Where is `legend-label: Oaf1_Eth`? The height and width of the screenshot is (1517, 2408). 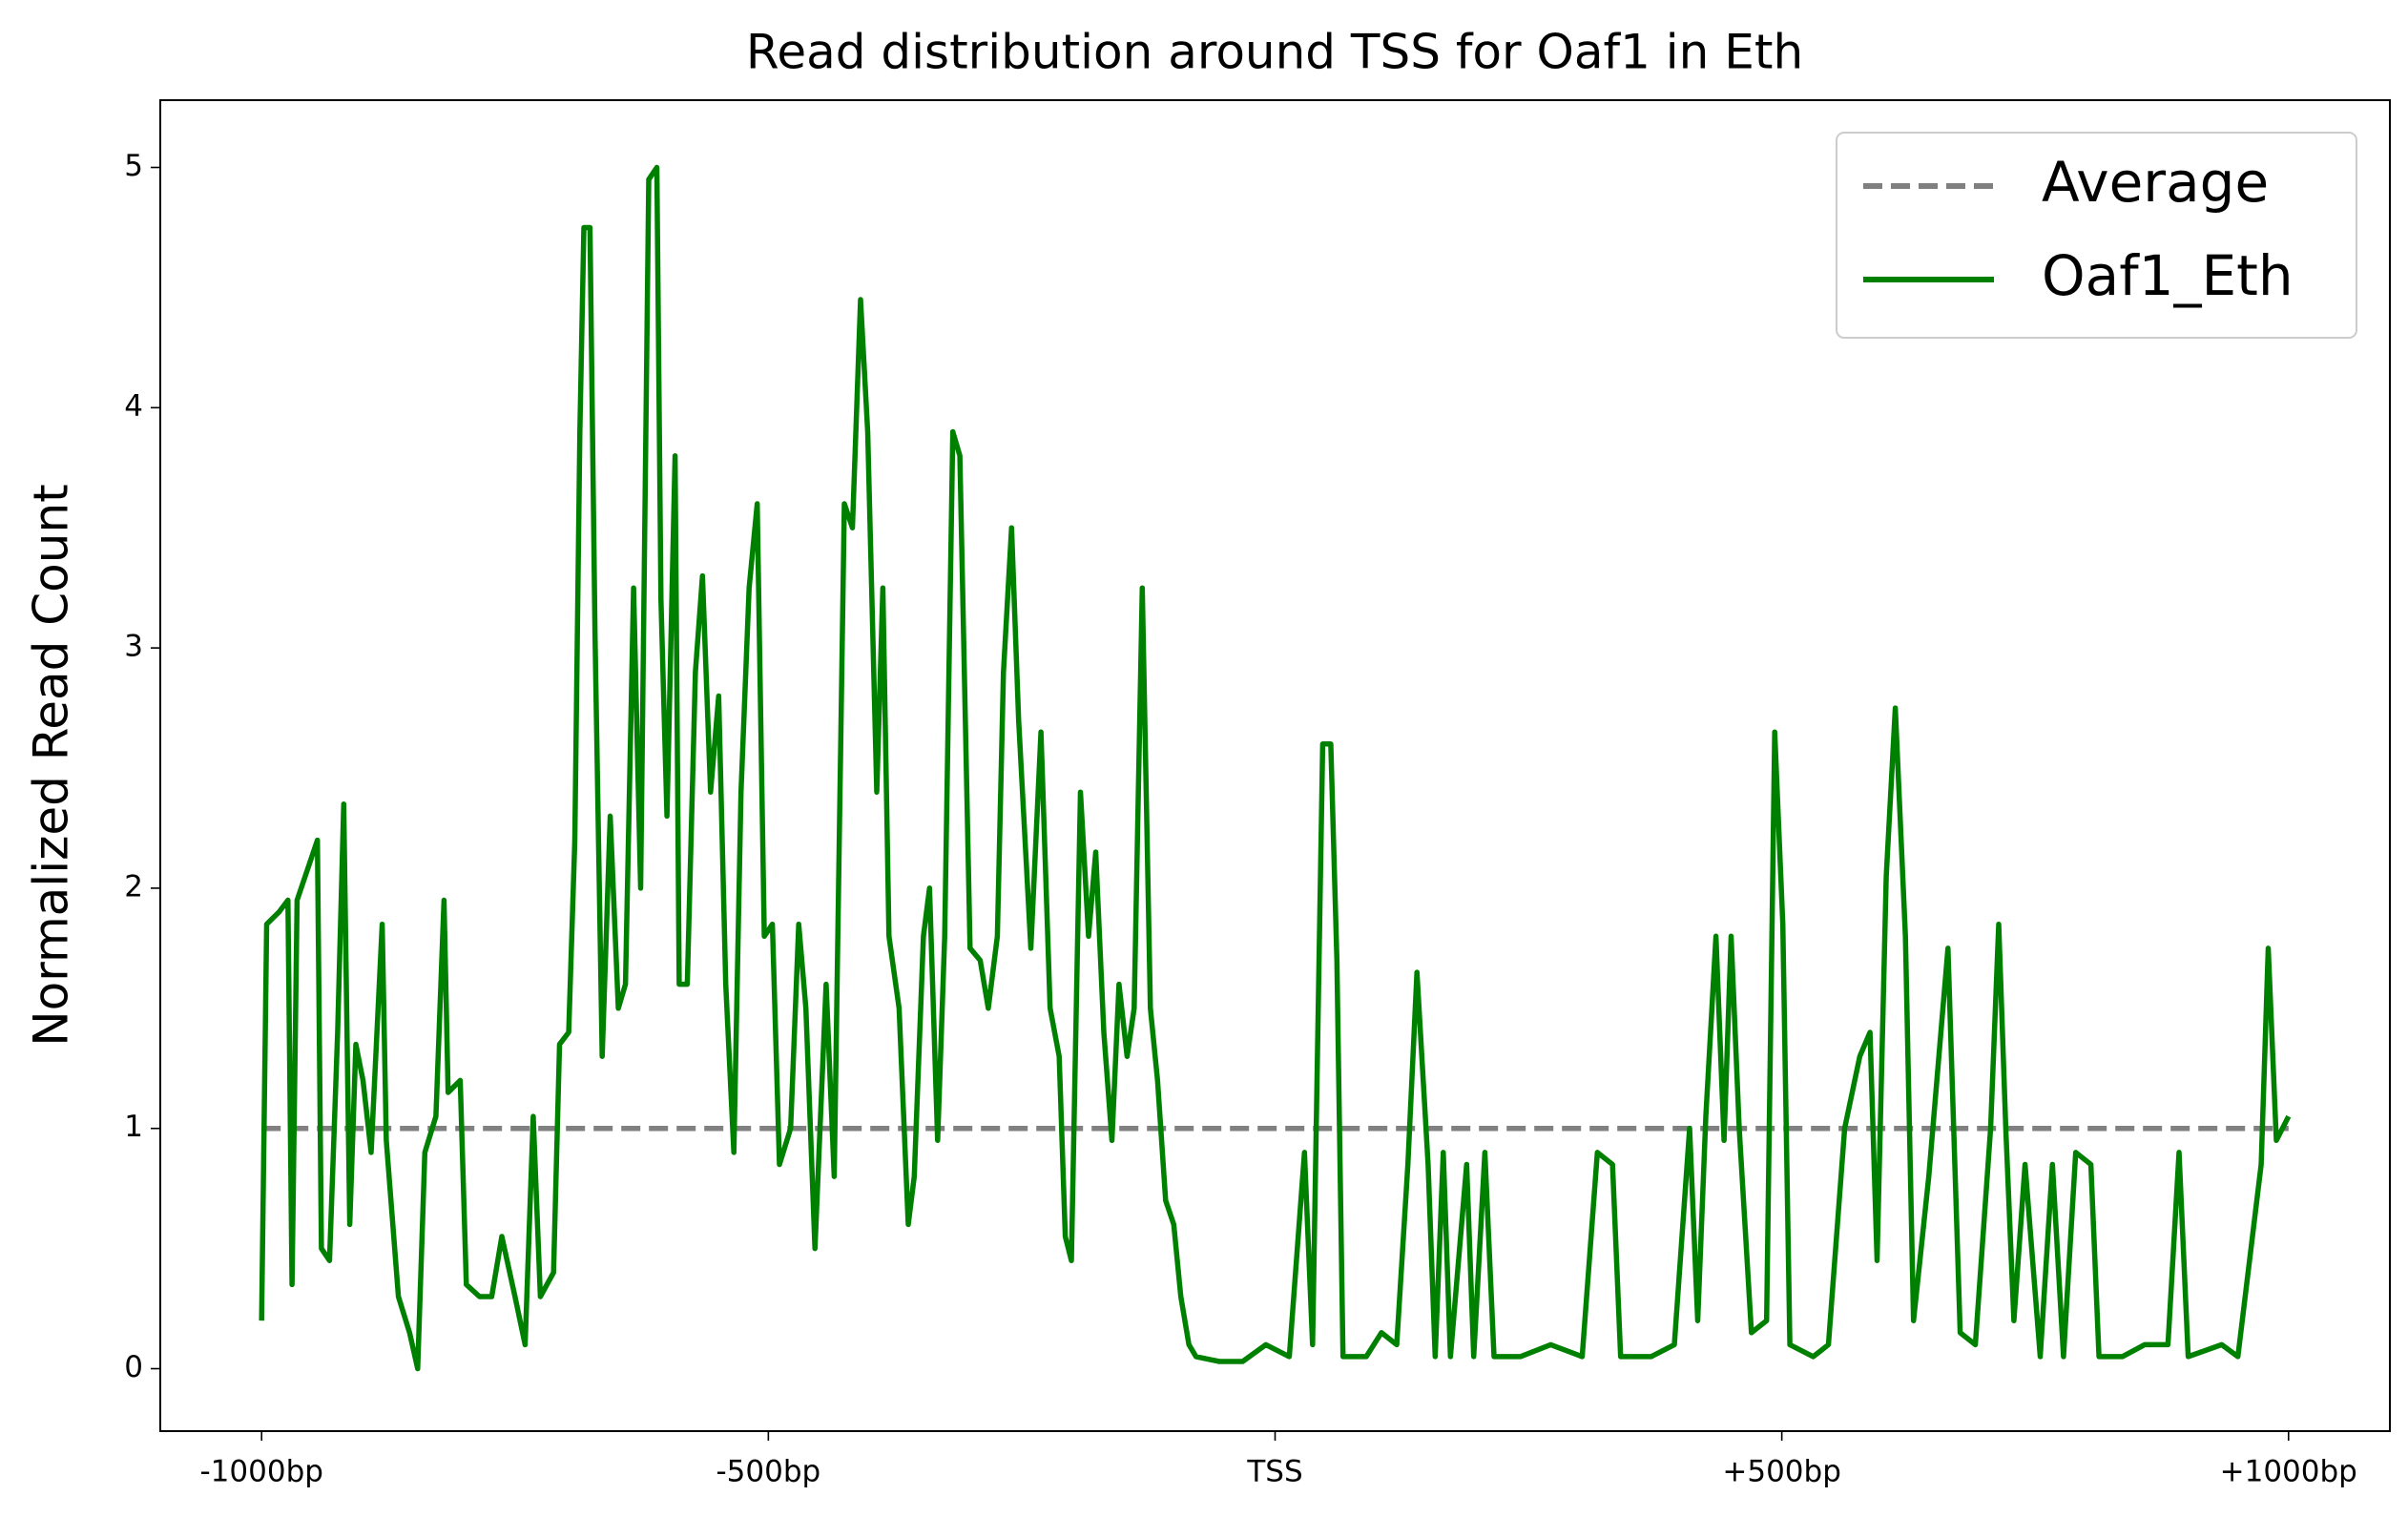
legend-label: Oaf1_Eth is located at coordinates (2168, 275).